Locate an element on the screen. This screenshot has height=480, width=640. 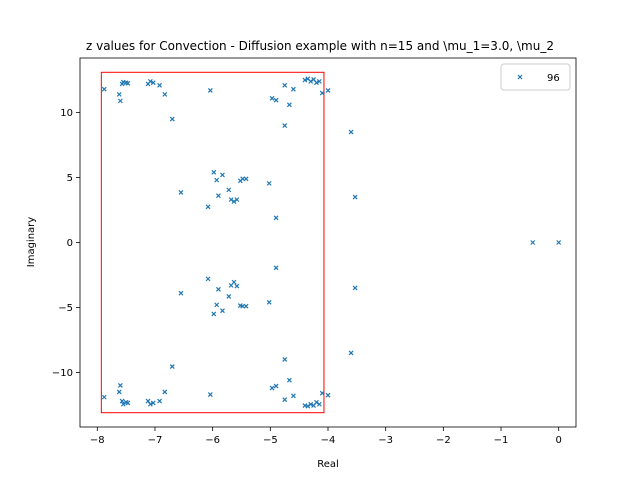
x-tick-label: −2 is located at coordinates (443, 440).